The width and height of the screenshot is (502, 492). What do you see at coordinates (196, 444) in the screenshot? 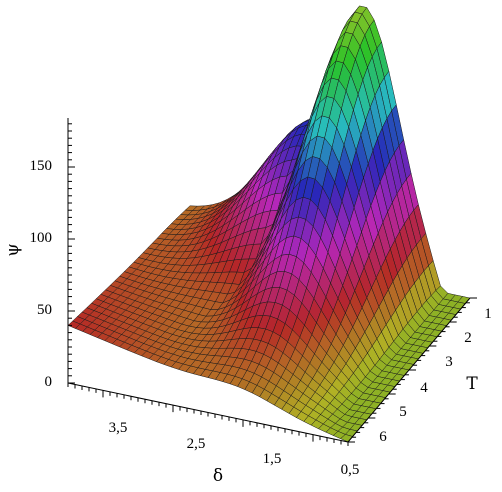
I see `x-tick-label-1: 2,5` at bounding box center [196, 444].